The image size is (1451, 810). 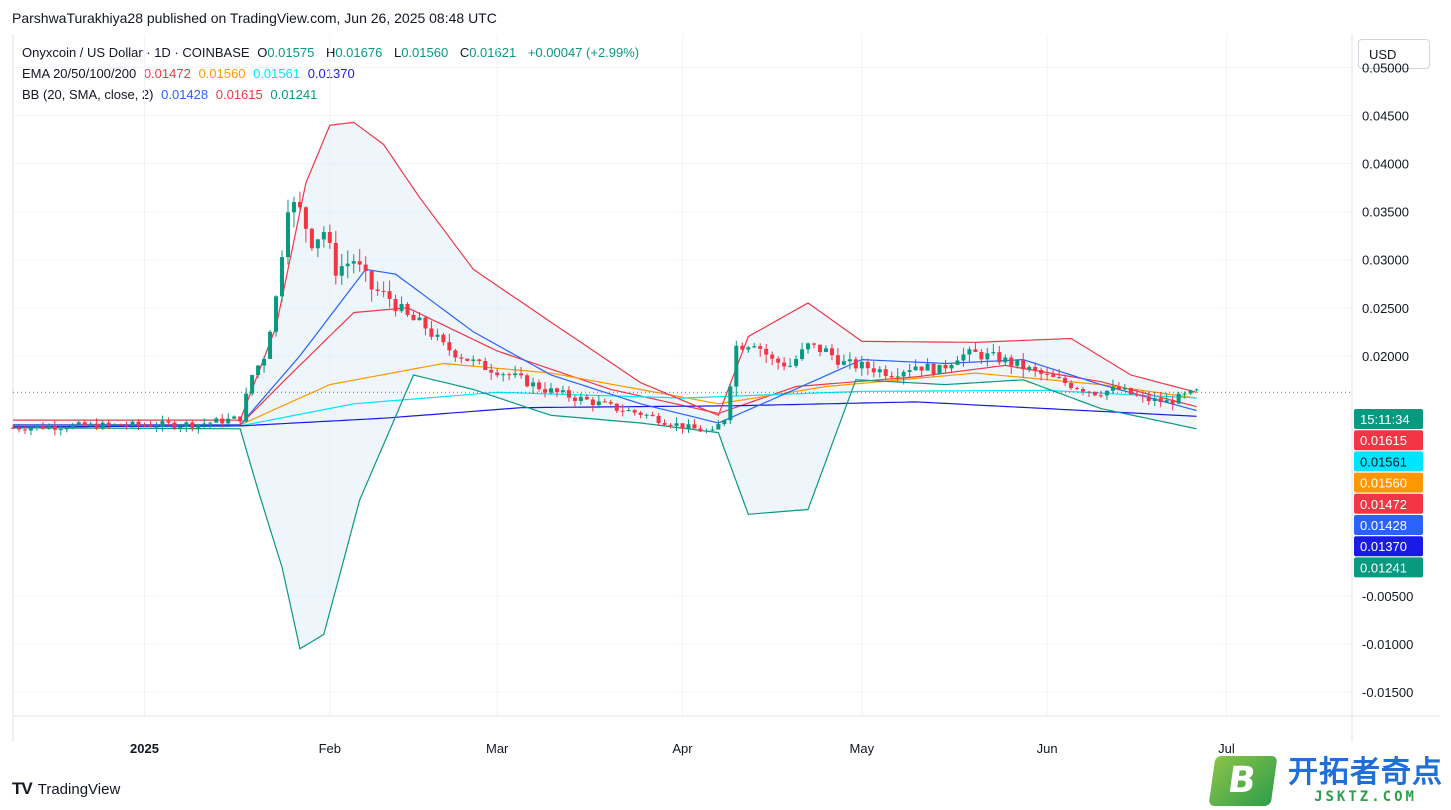 What do you see at coordinates (583, 52) in the screenshot?
I see `price-change: +0.00047 (+2.99%)` at bounding box center [583, 52].